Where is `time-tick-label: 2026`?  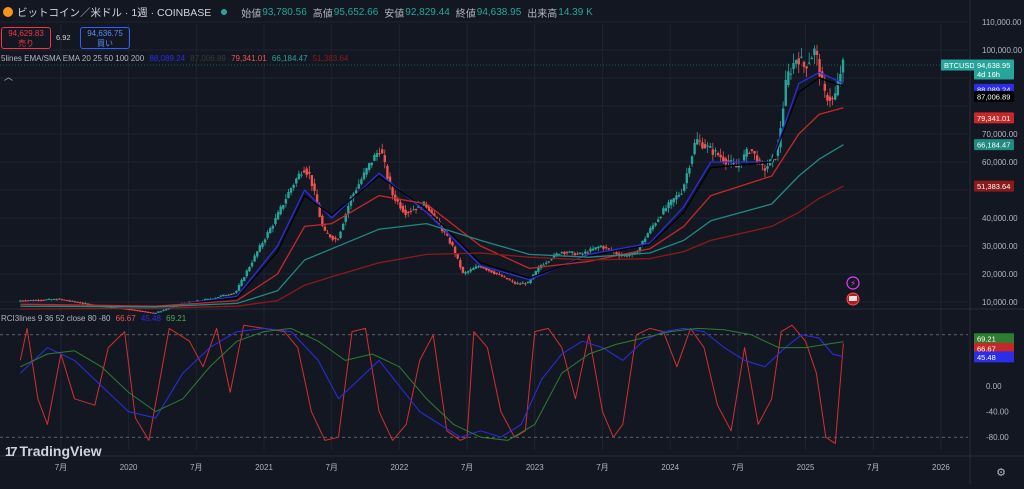 time-tick-label: 2026 is located at coordinates (941, 467).